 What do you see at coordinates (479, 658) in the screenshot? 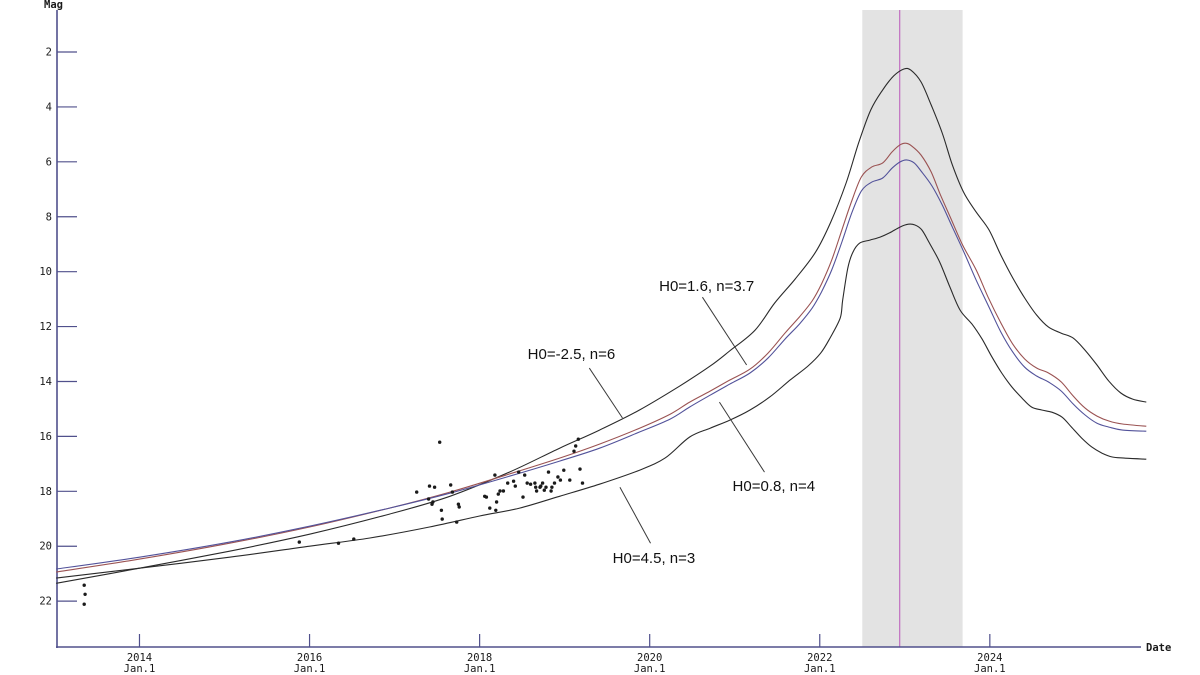
I see `x-tick-label-year: 2018` at bounding box center [479, 658].